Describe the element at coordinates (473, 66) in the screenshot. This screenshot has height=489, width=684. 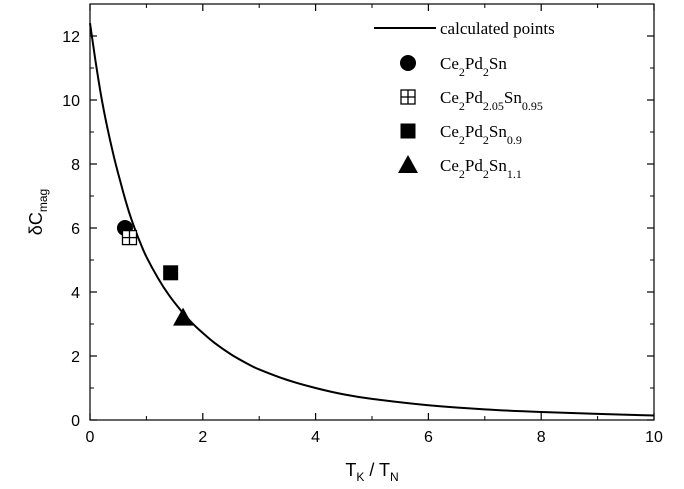
I see `legend-label-0: Ce2Pd2Sn` at that location.